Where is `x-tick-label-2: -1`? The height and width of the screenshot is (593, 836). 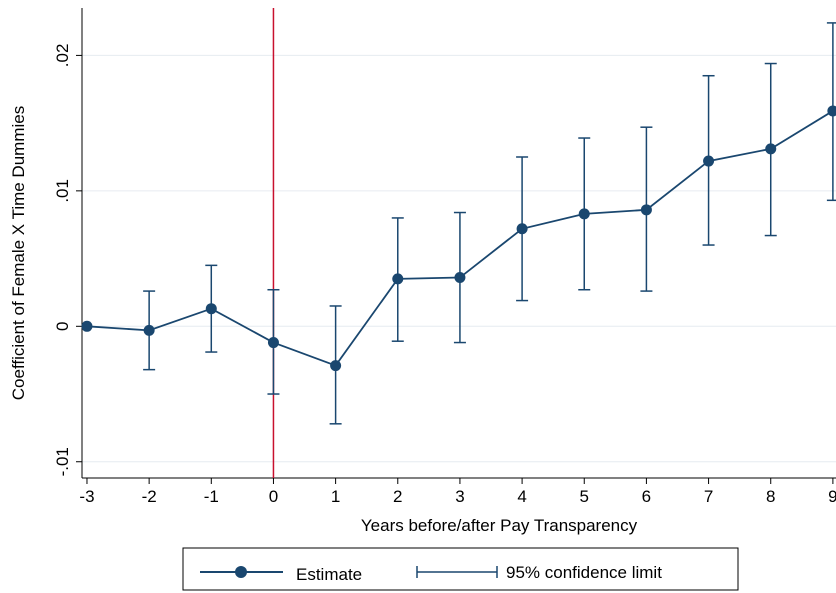 x-tick-label-2: -1 is located at coordinates (211, 496).